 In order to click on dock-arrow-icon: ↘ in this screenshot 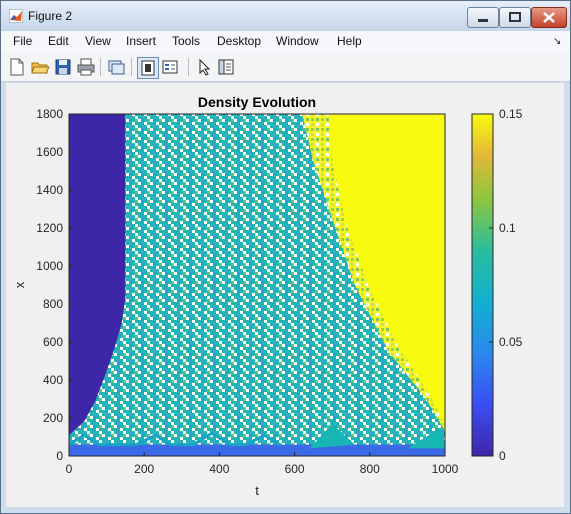, I will do `click(557, 41)`.